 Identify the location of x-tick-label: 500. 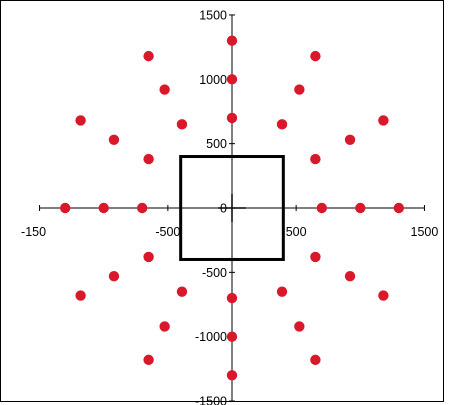
(296, 232).